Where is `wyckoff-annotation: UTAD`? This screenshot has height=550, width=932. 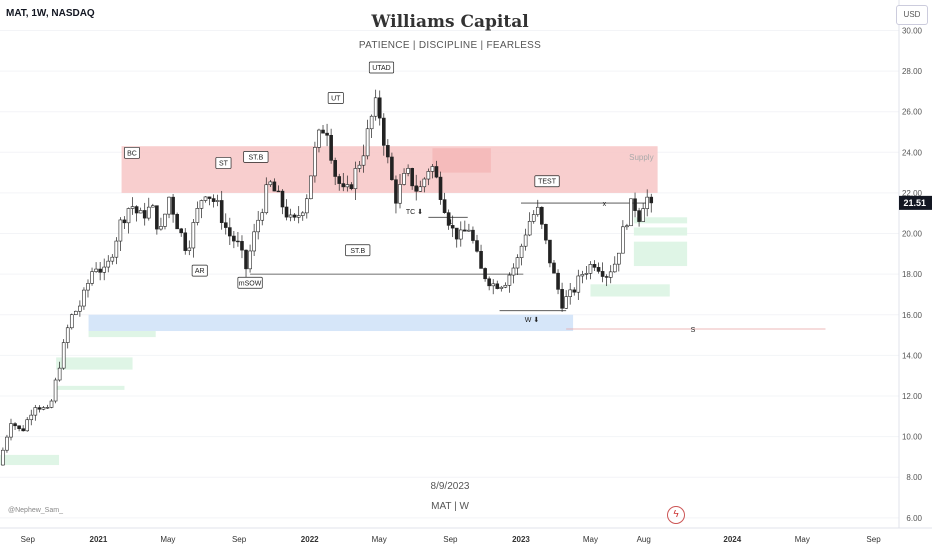
wyckoff-annotation: UTAD is located at coordinates (381, 67).